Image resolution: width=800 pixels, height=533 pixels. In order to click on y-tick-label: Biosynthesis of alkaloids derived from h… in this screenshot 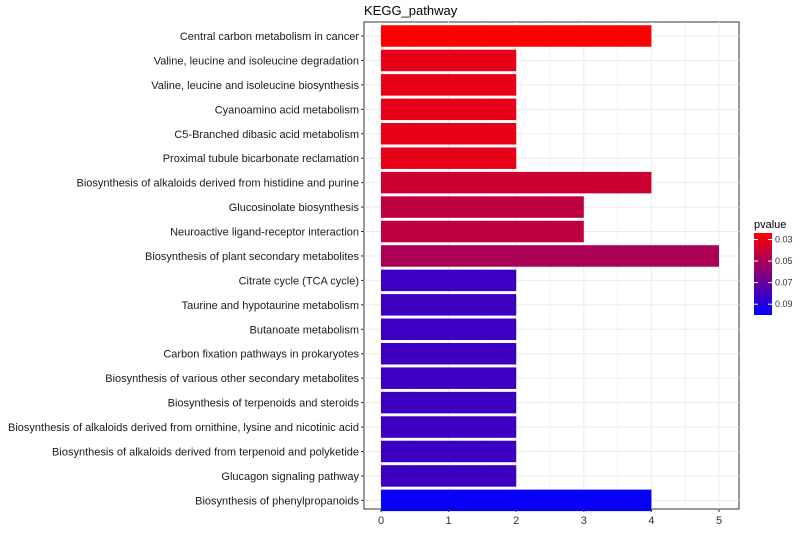, I will do `click(218, 184)`.